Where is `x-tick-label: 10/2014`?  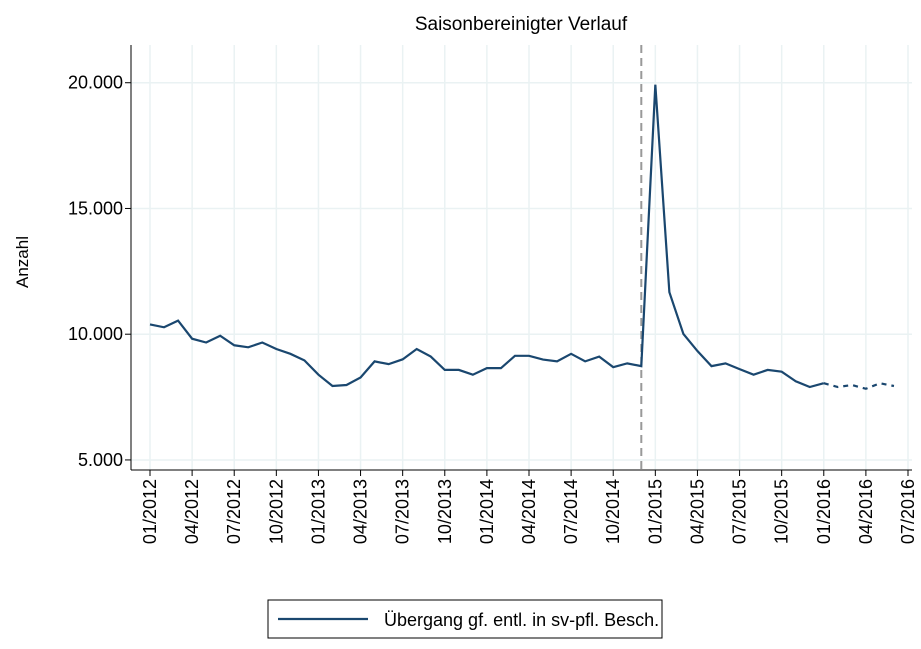
x-tick-label: 10/2014 is located at coordinates (613, 511).